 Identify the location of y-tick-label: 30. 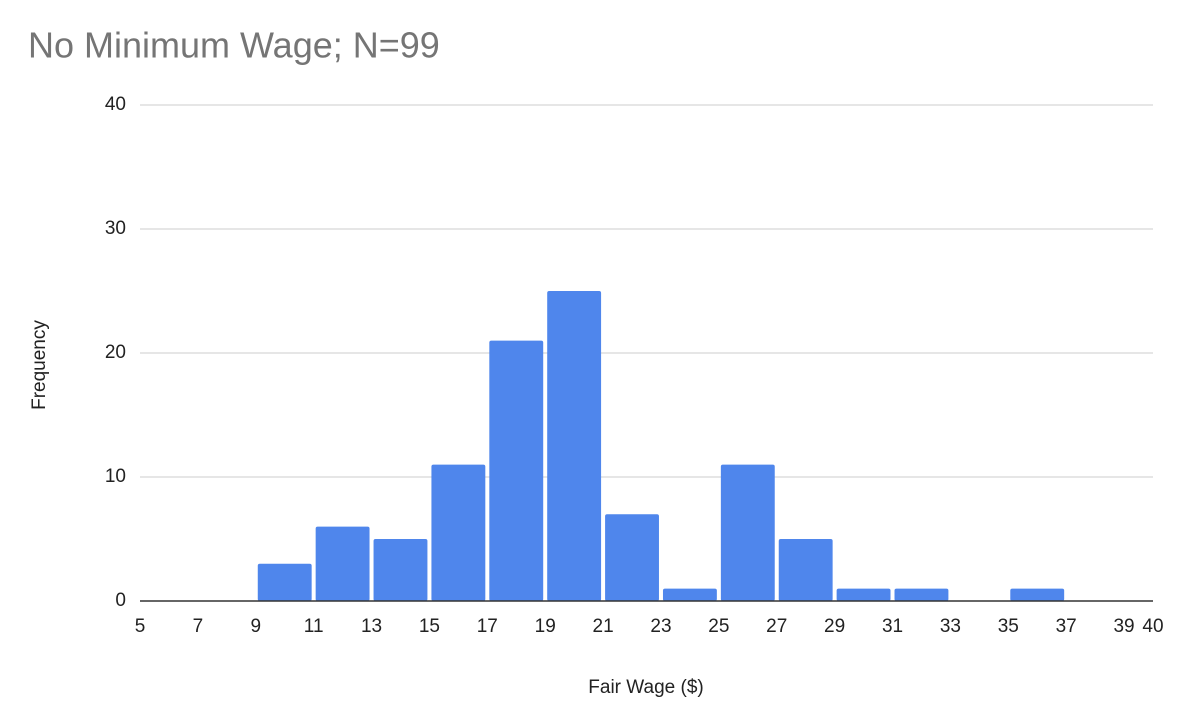
(115, 228).